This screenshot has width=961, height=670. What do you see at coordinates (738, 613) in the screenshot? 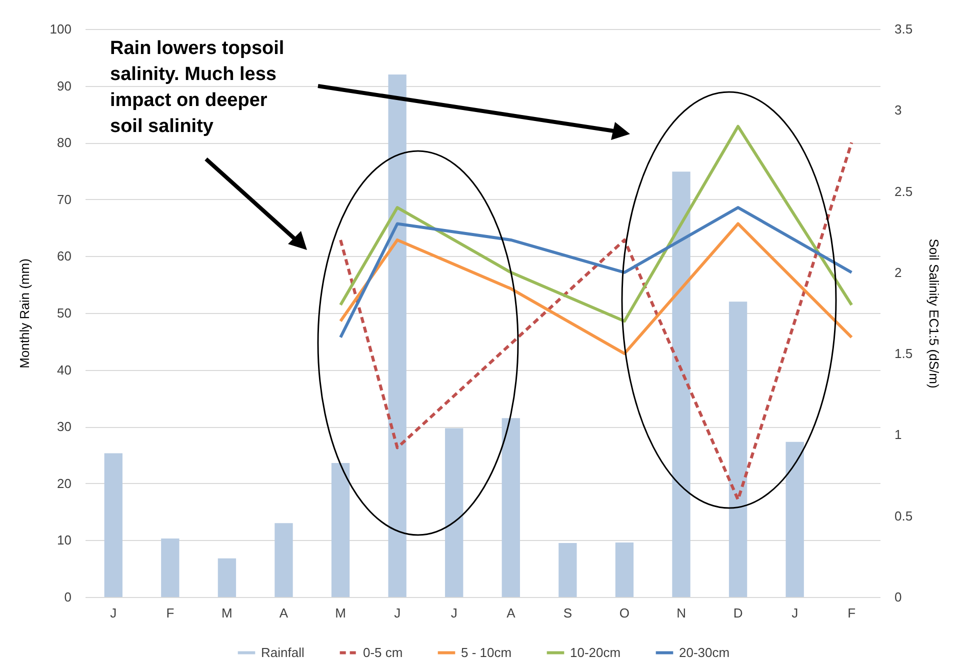
I see `x-tick-label: D` at bounding box center [738, 613].